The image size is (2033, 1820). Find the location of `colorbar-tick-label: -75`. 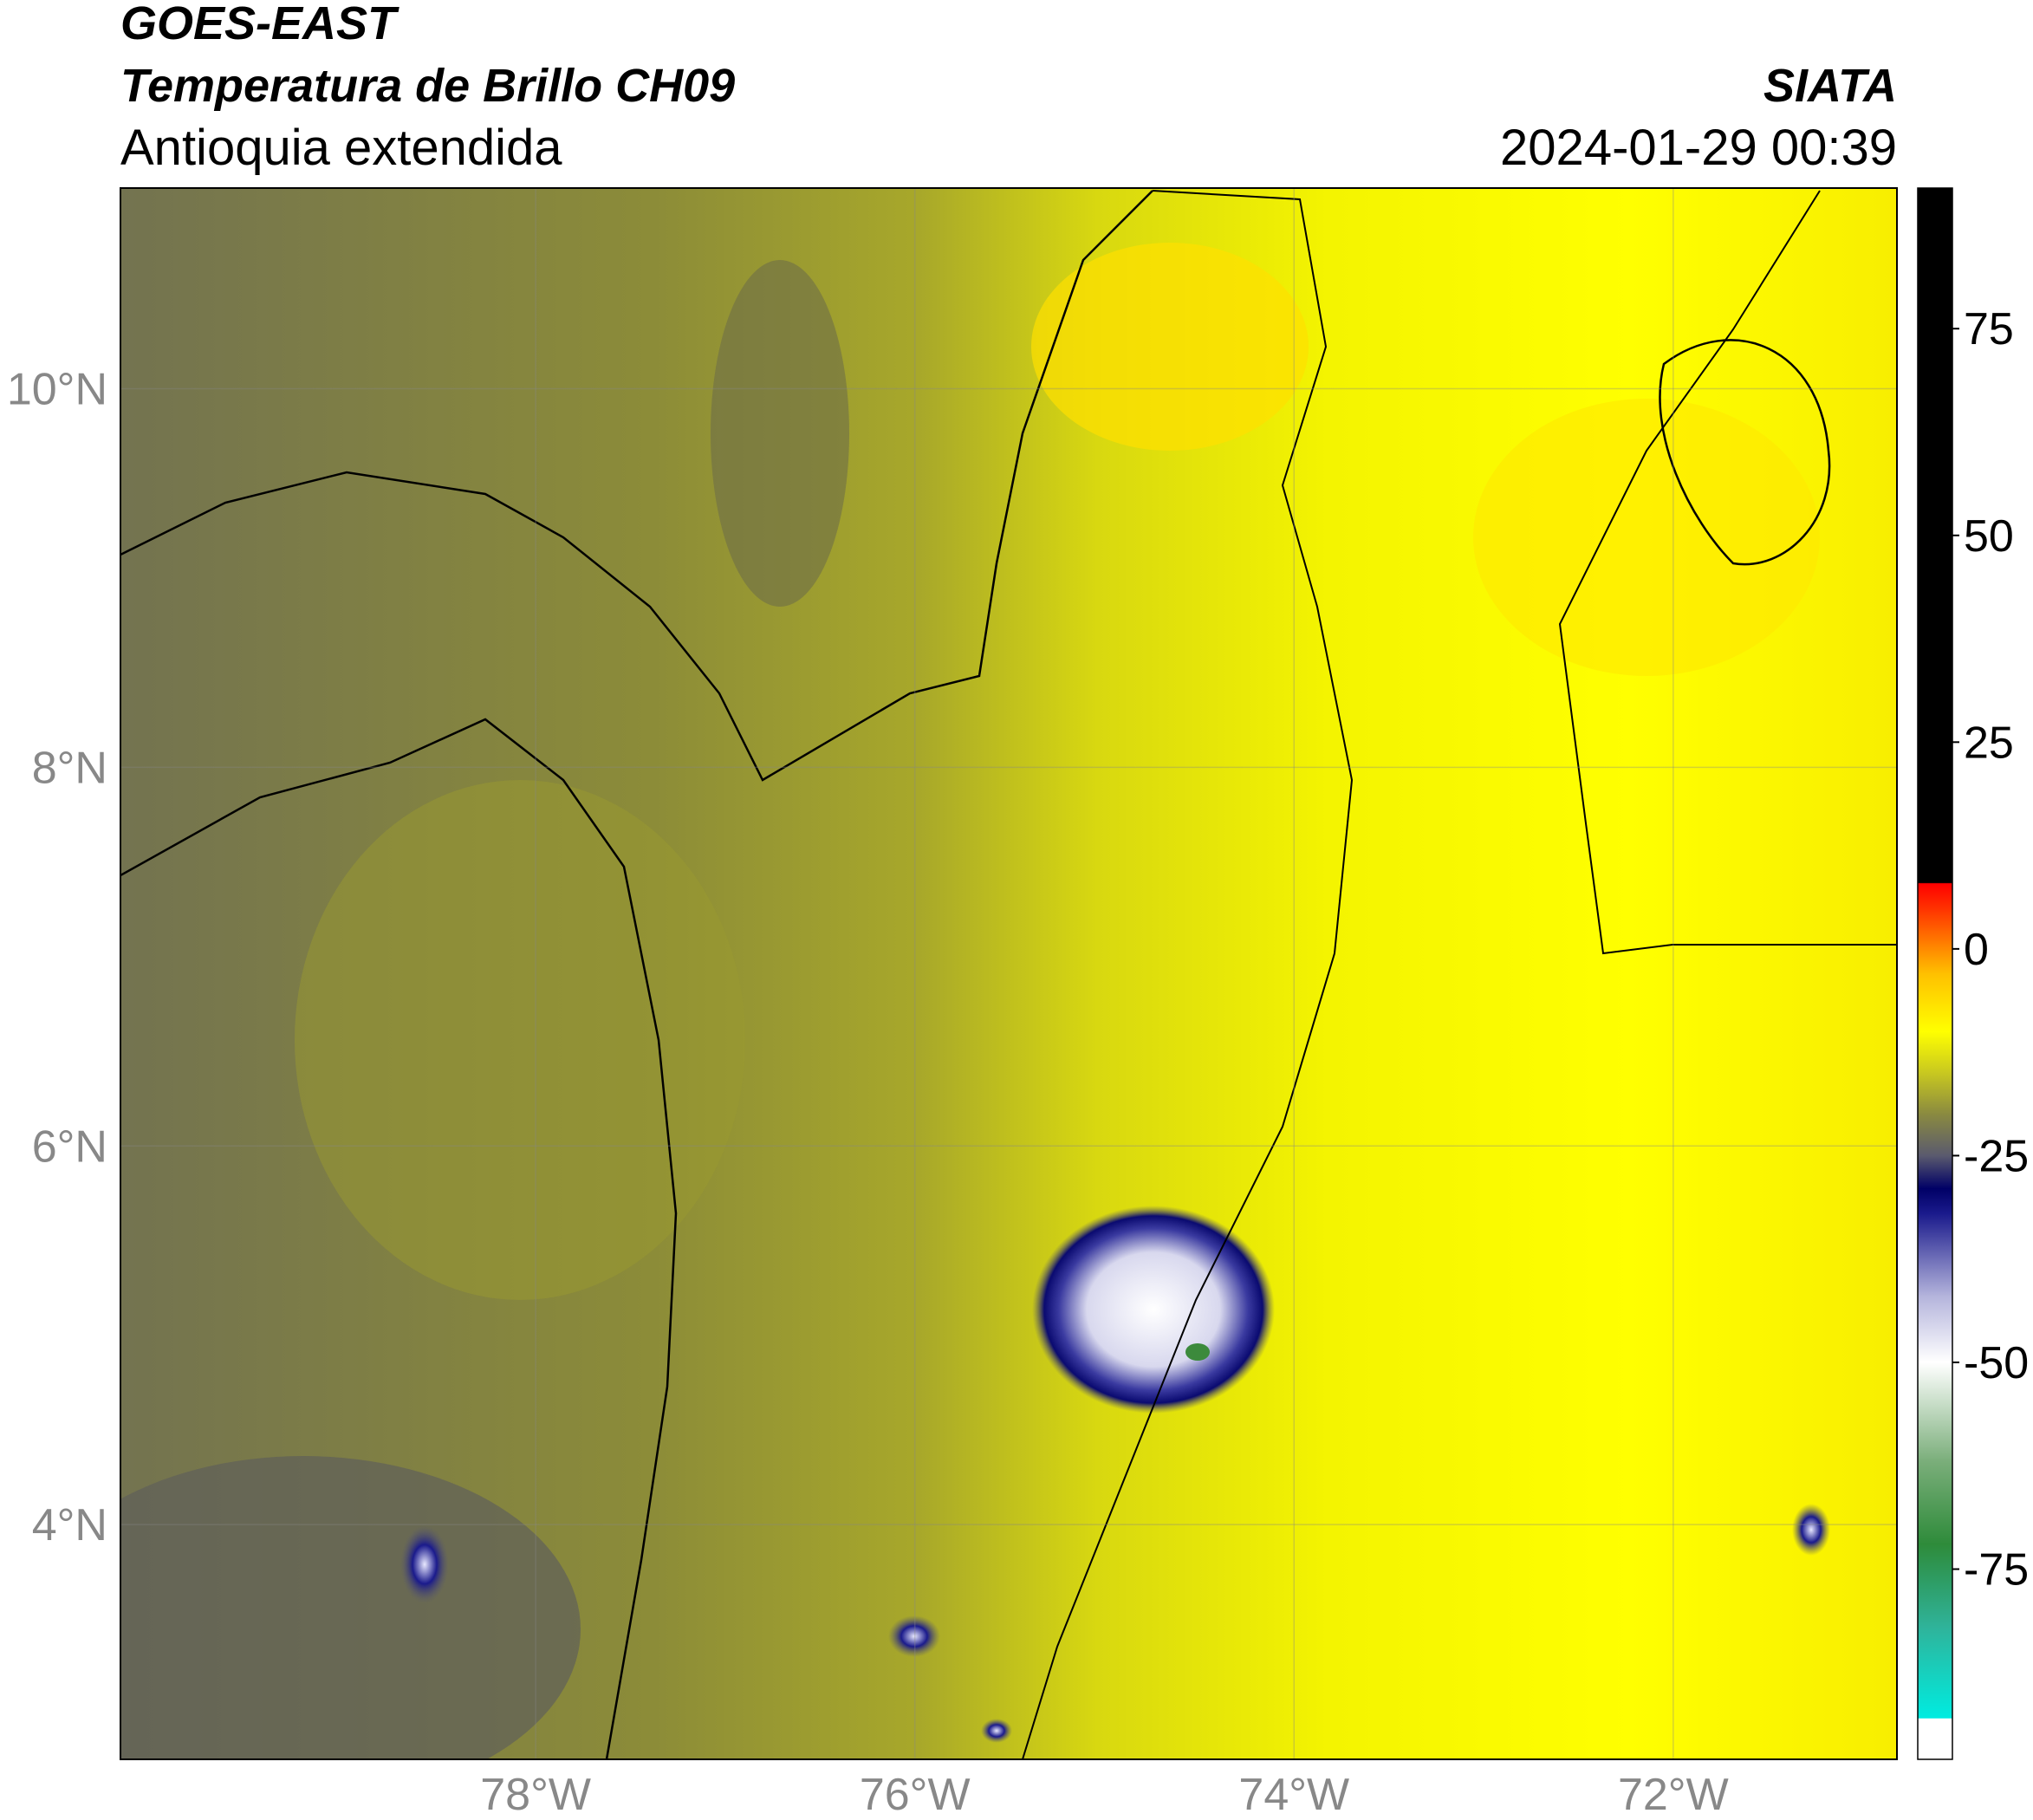

colorbar-tick-label: -75 is located at coordinates (1997, 1570).